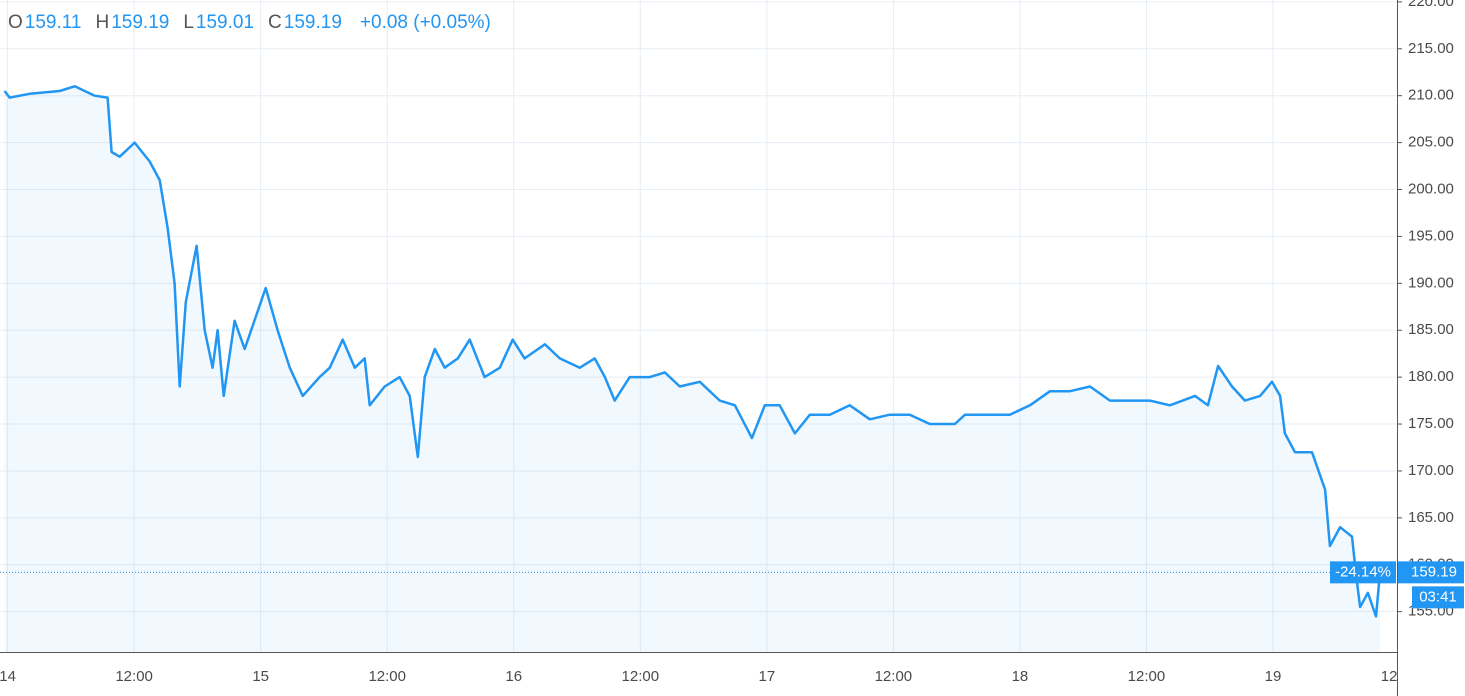  Describe the element at coordinates (1431, 282) in the screenshot. I see `y-tick-label: 190.00` at that location.